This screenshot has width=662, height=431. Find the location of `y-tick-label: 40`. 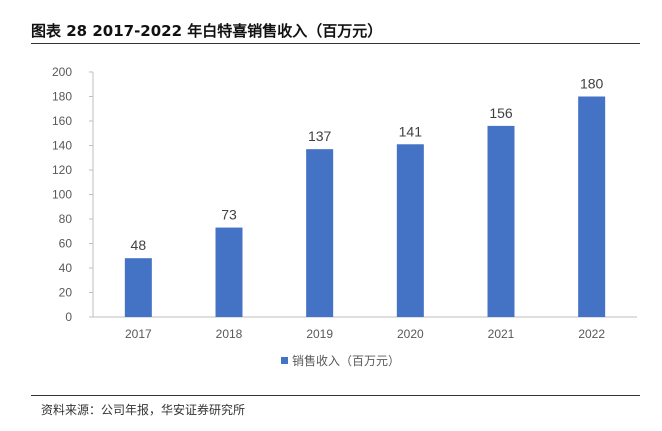

y-tick-label: 40 is located at coordinates (66, 268).